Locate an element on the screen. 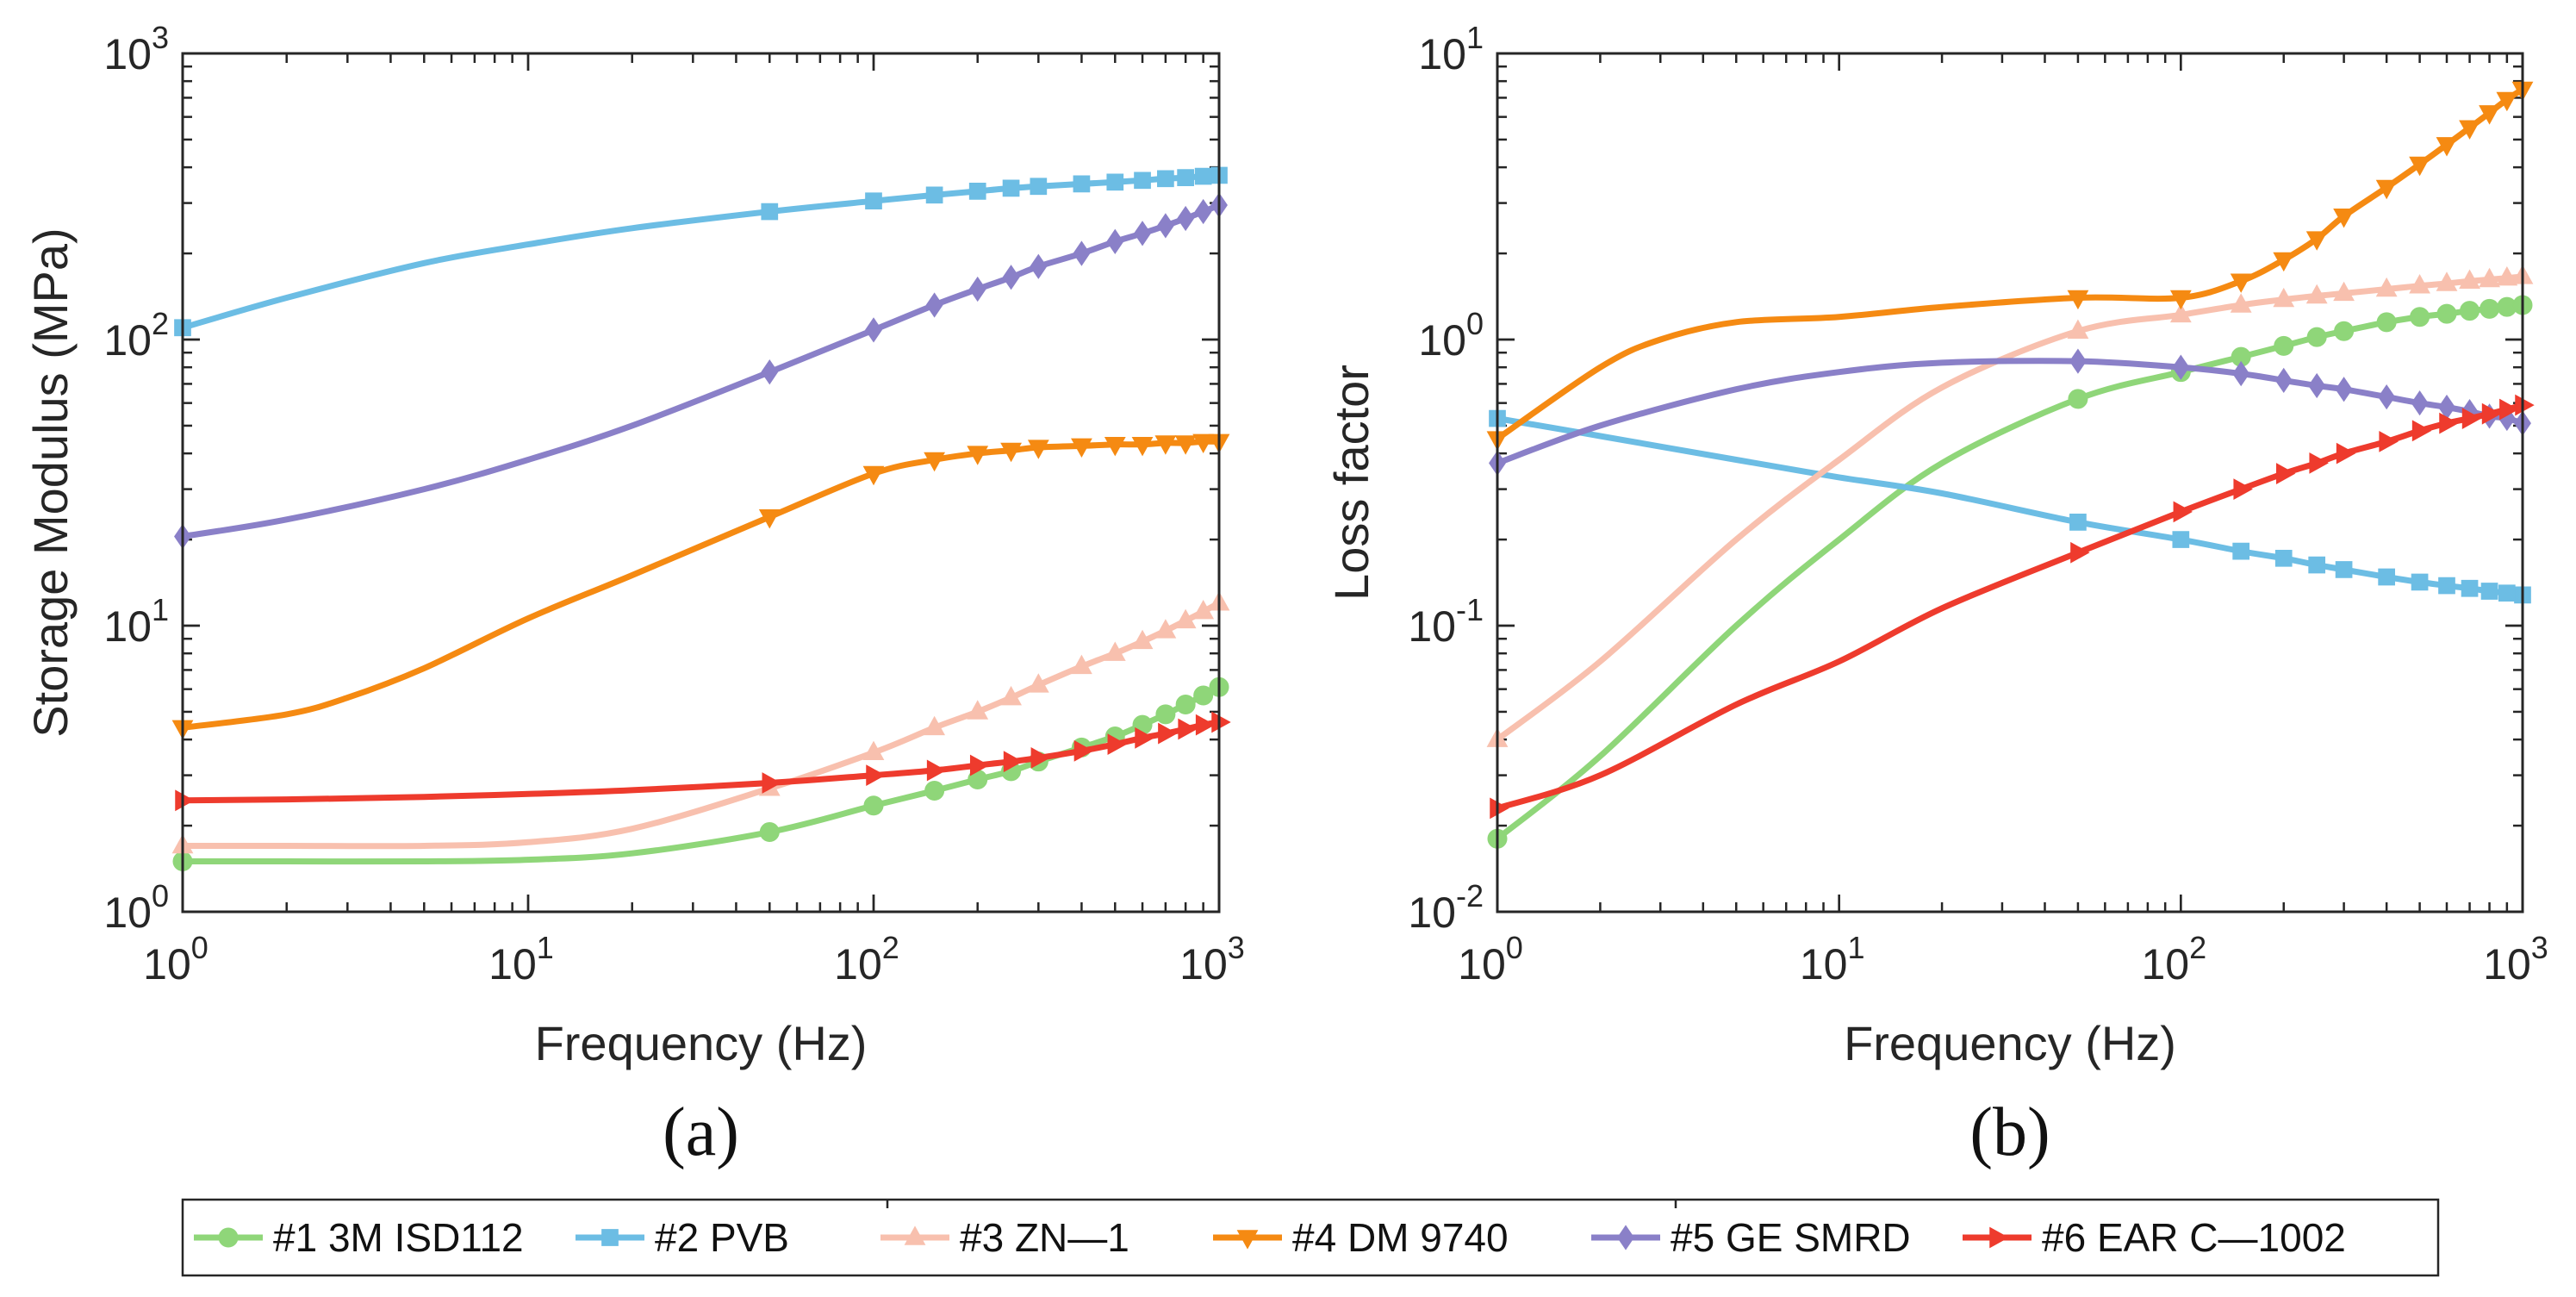  y-tick-label: 10⁻¹ is located at coordinates (1446, 621).